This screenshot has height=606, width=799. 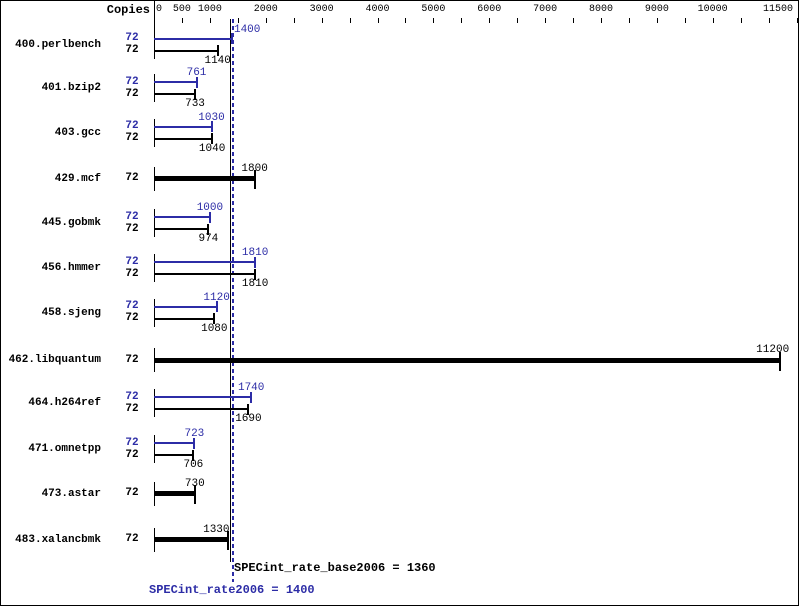 What do you see at coordinates (181, 9) in the screenshot?
I see `axis-tick-label: 500` at bounding box center [181, 9].